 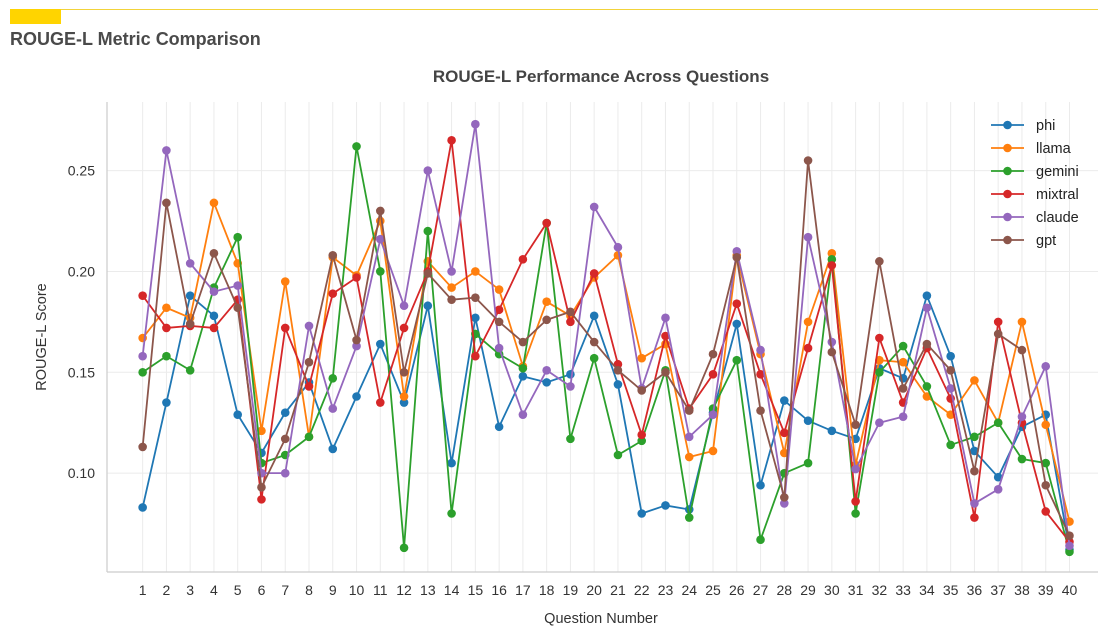 I want to click on legend-label: claude, so click(x=1057, y=218).